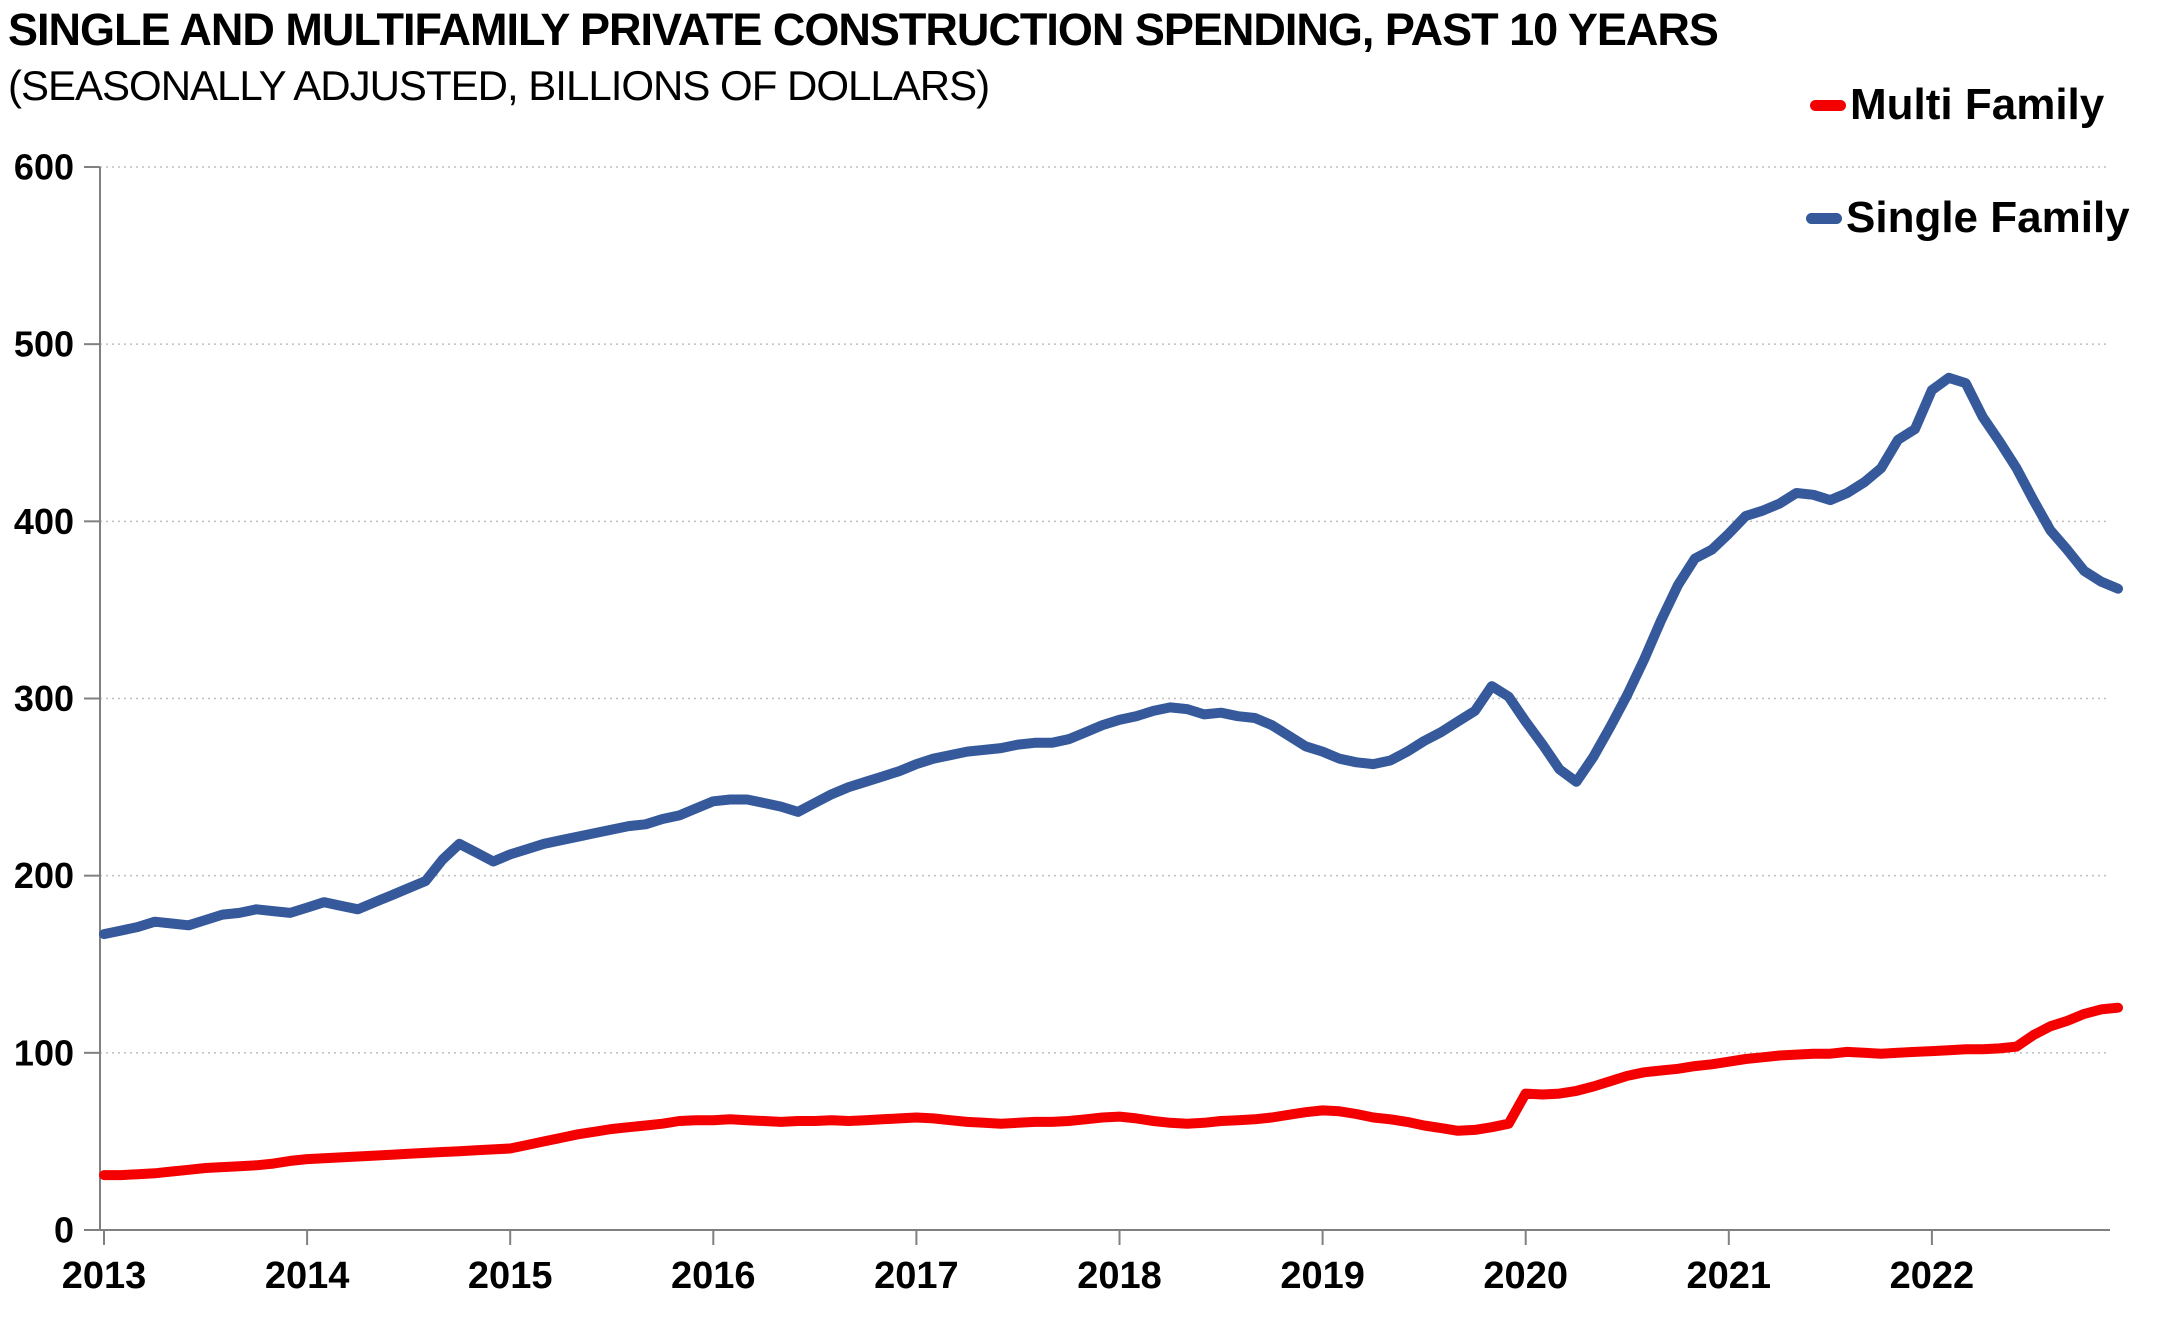 The width and height of the screenshot is (2178, 1326). Describe the element at coordinates (44, 521) in the screenshot. I see `y-tick-label-400: 400` at that location.